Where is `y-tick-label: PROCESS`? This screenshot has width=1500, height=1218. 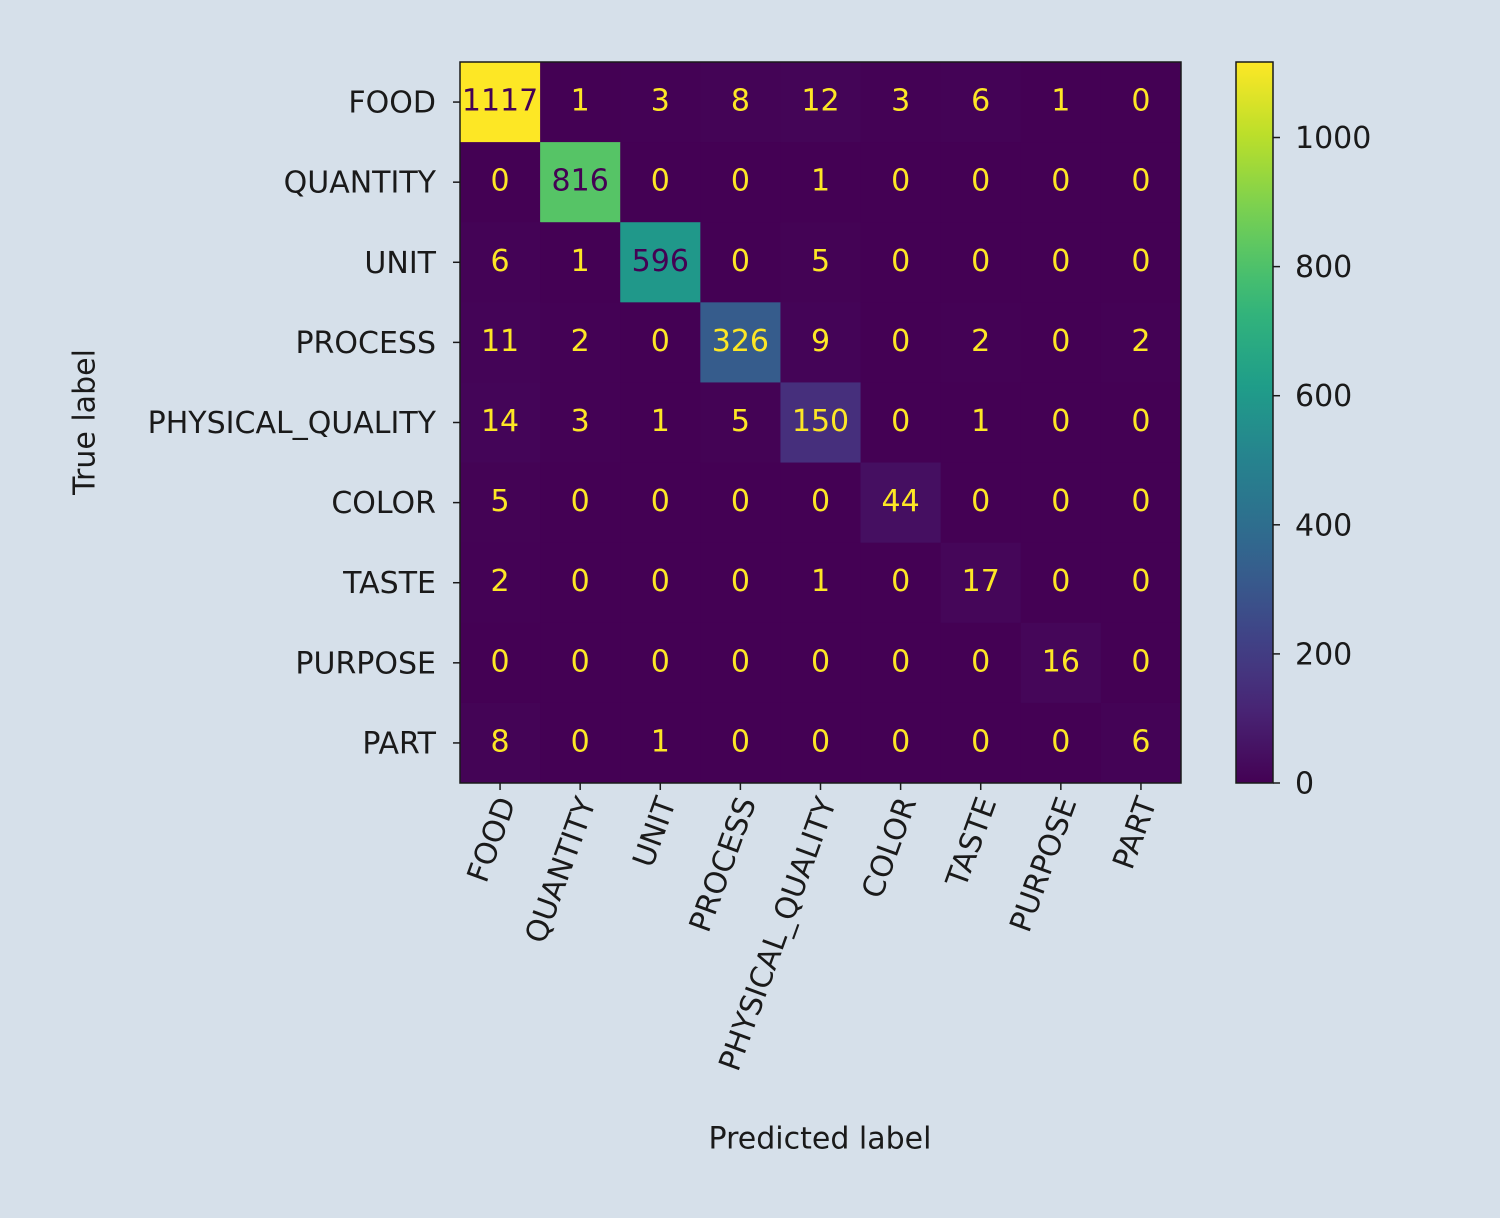
y-tick-label: PROCESS is located at coordinates (365, 343).